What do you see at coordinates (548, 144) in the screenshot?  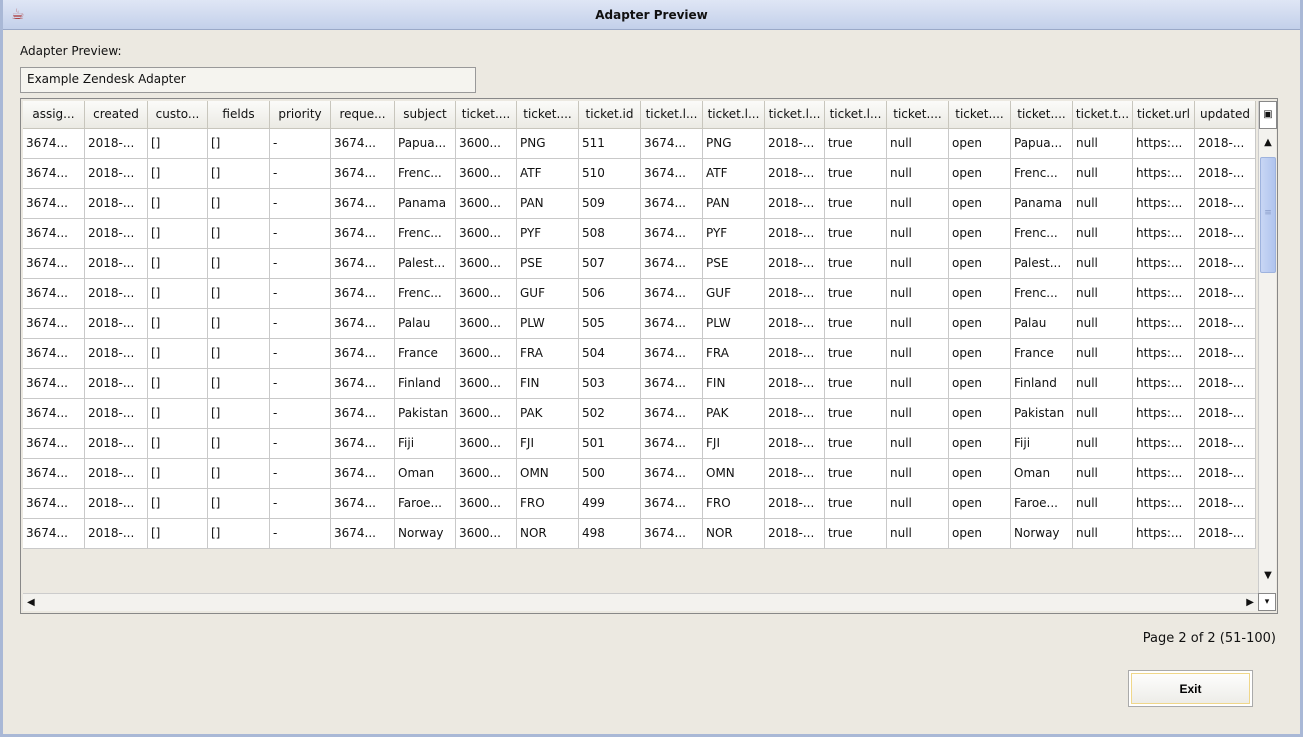 I see `table-cell: PNG` at bounding box center [548, 144].